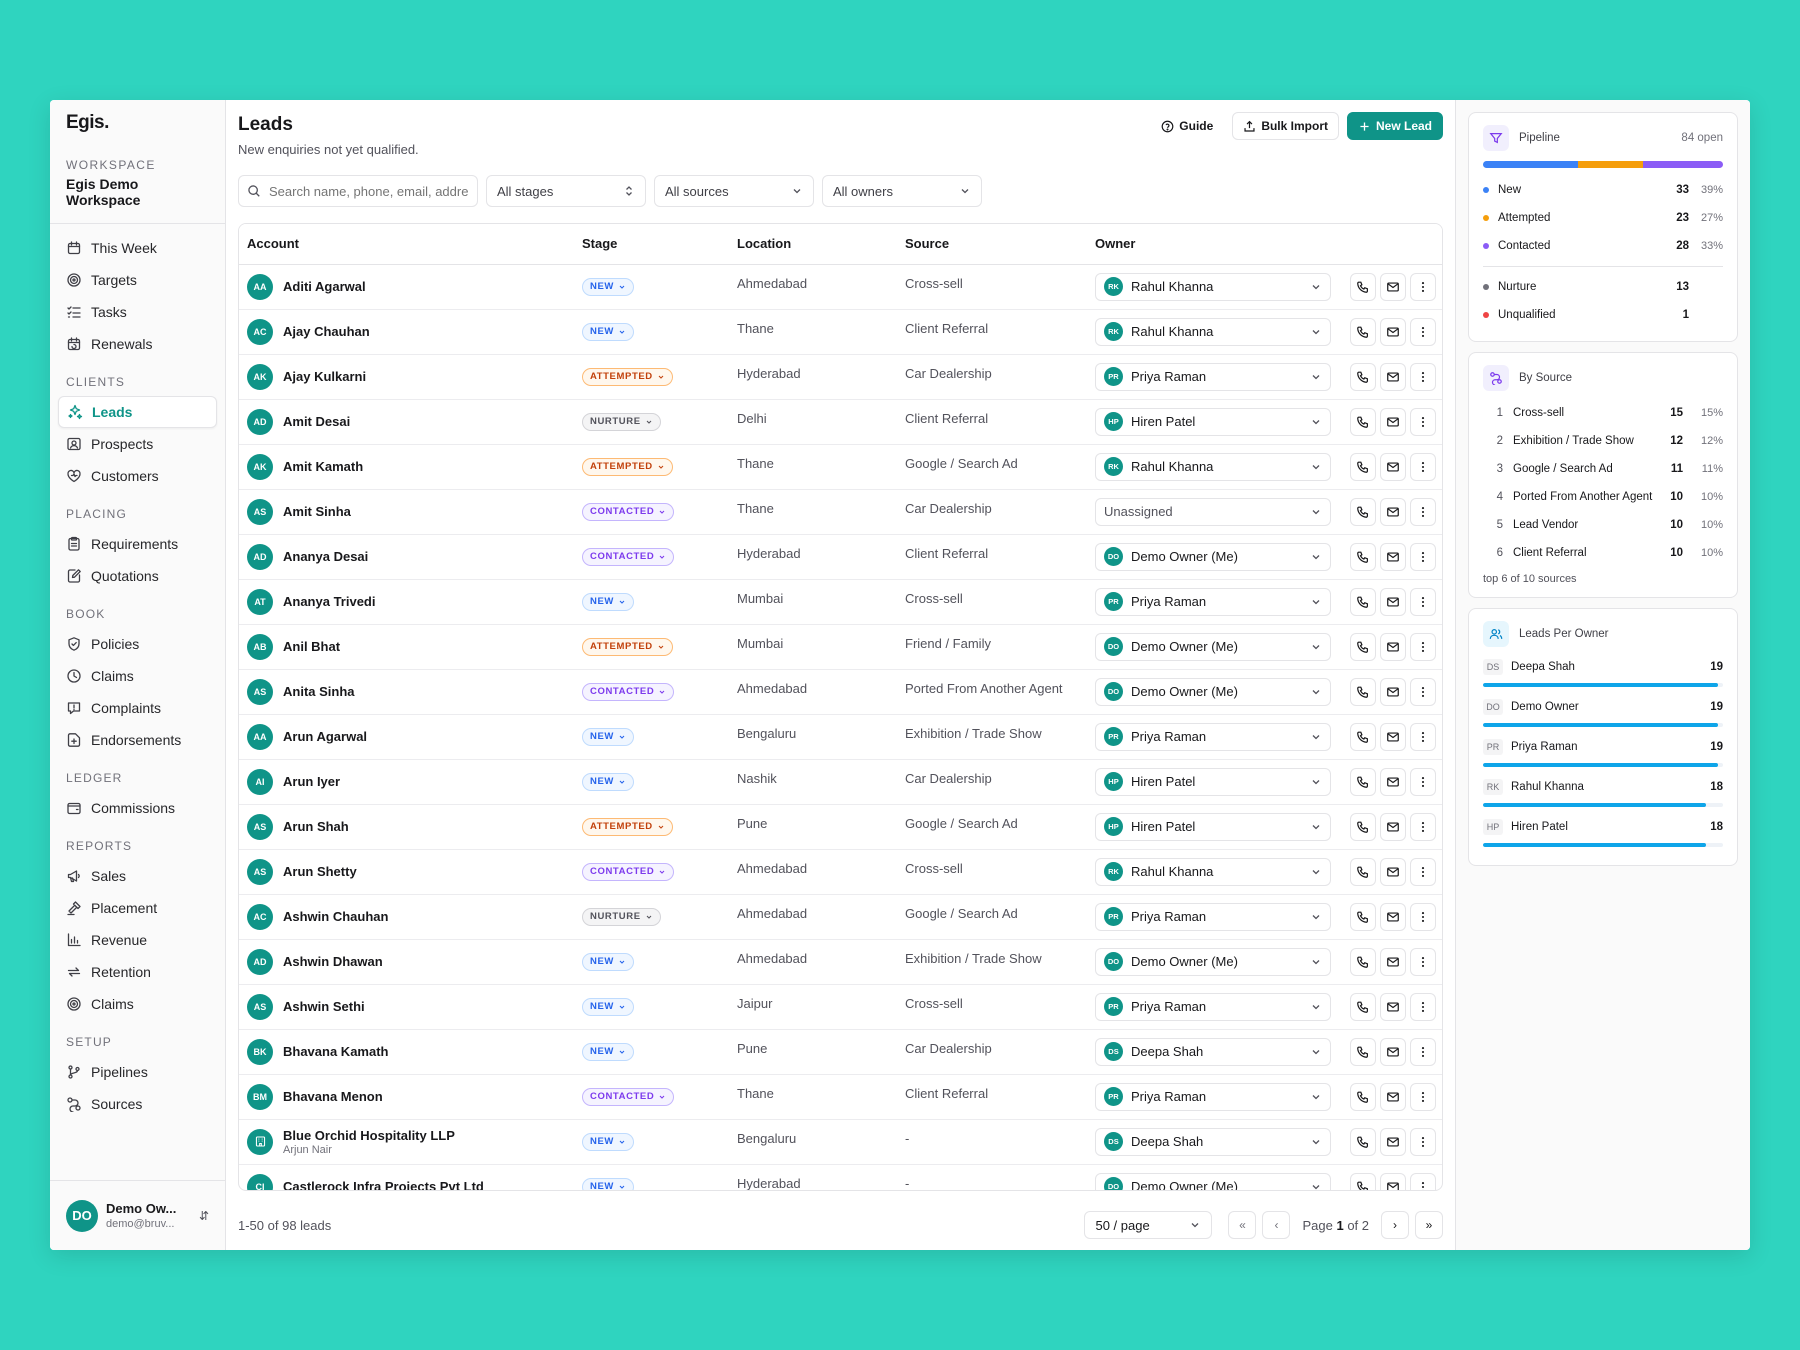  I want to click on sidebar-item-pipelines: Pipelines, so click(137, 1072).